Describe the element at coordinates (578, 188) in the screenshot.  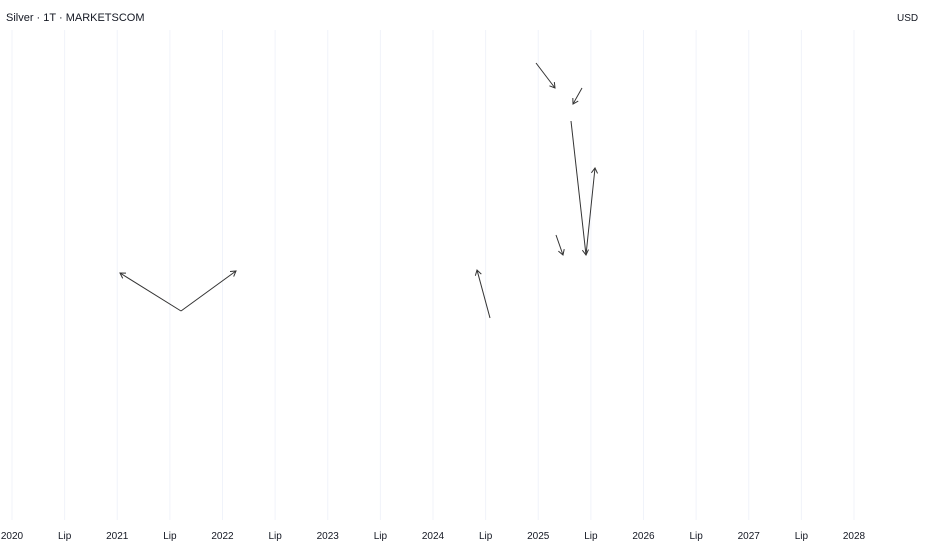
I see `arrow-projection-down` at that location.